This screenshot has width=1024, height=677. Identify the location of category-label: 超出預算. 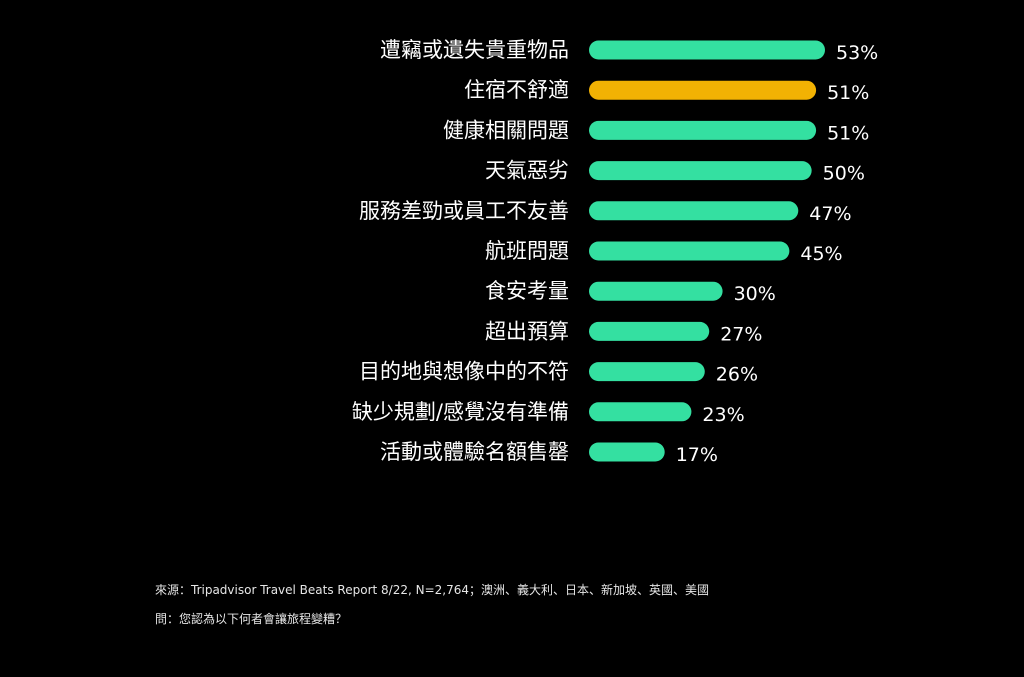
(527, 331).